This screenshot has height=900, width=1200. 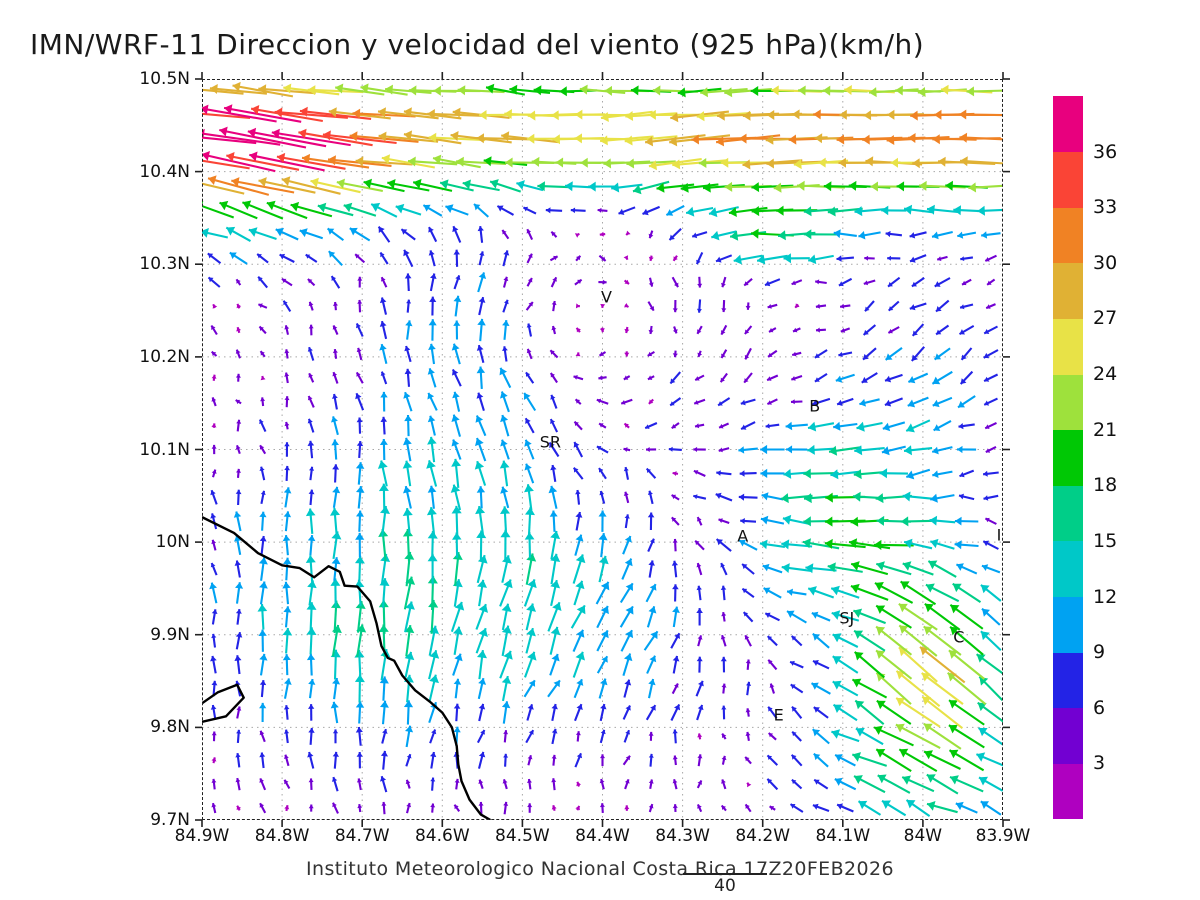 I want to click on colorbar-tick-label: 15, so click(x=1105, y=540).